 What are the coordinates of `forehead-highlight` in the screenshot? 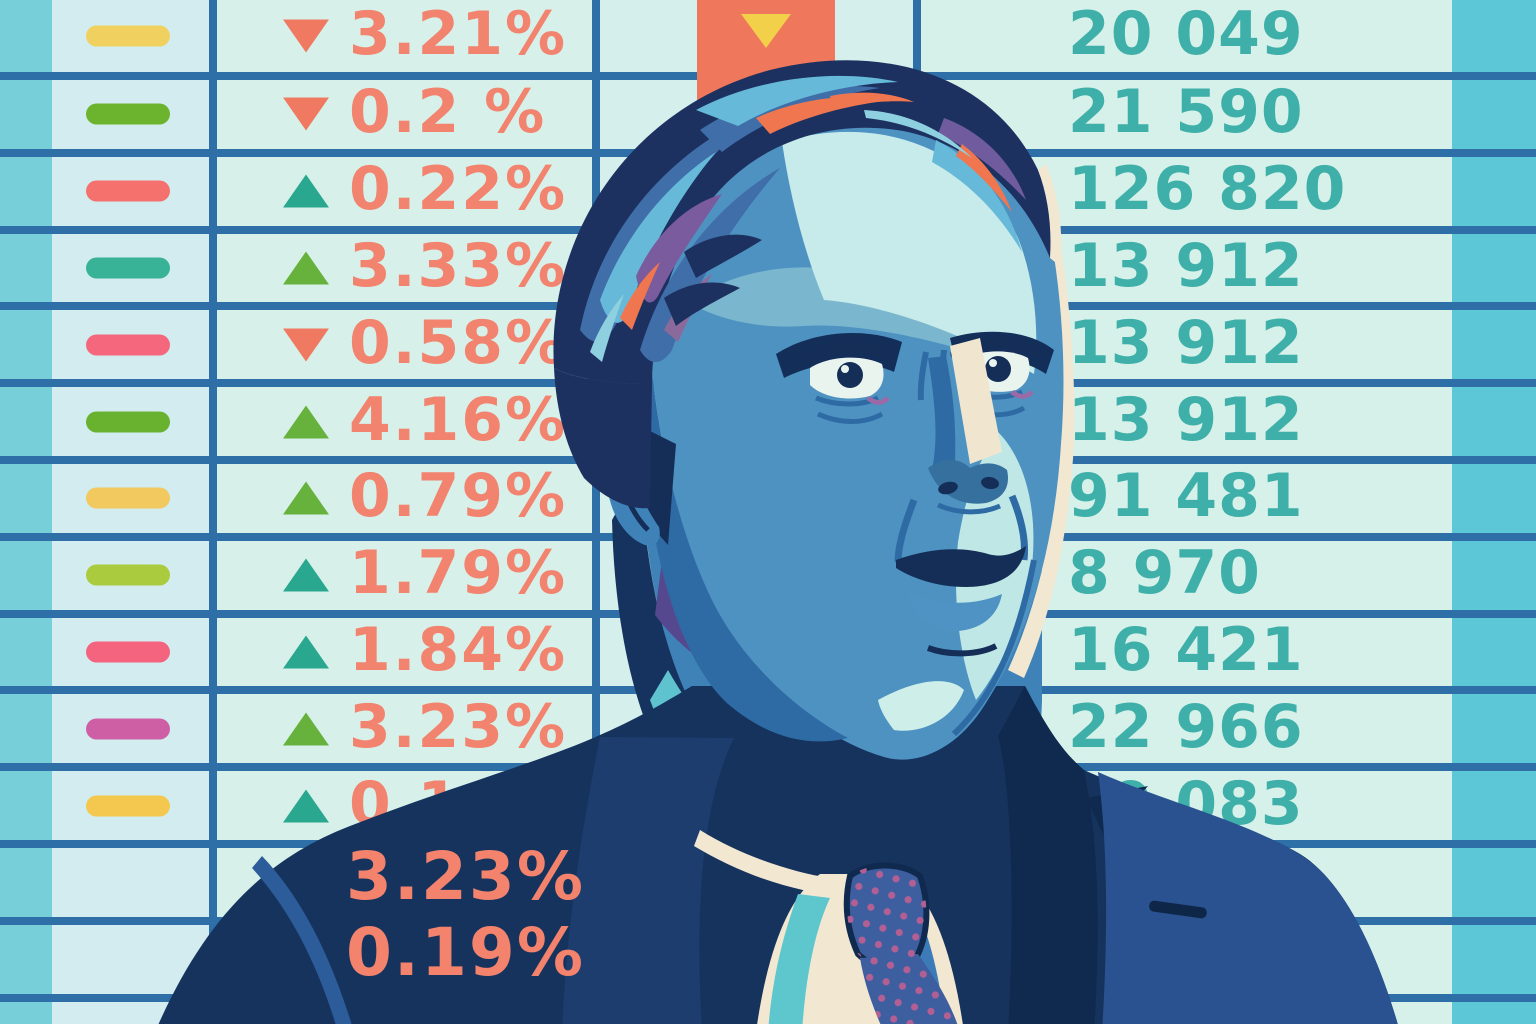 It's located at (909, 252).